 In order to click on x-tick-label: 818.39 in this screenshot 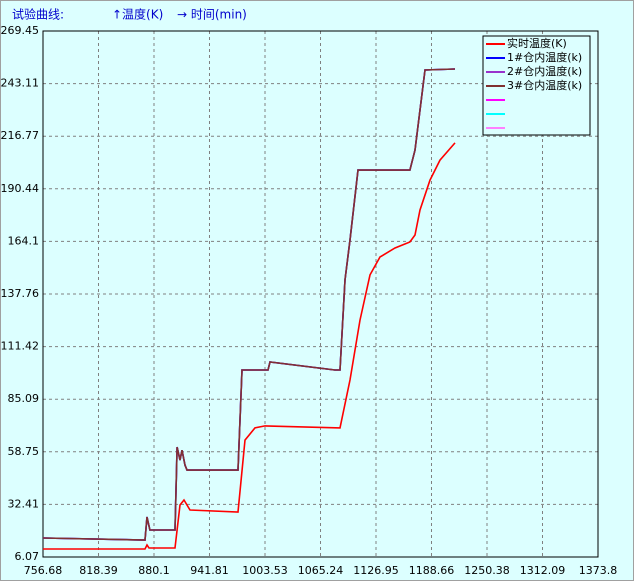, I will do `click(98, 570)`.